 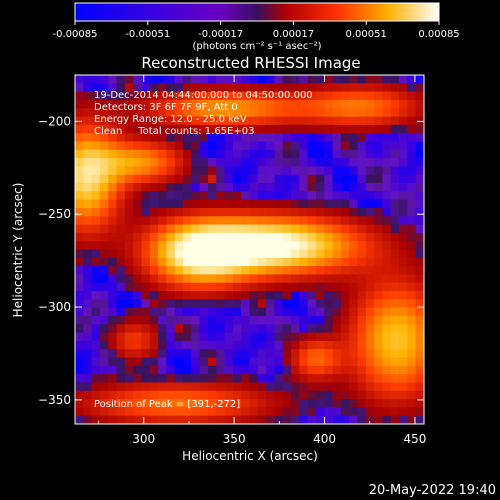 I want to click on y-tick-label: −250, so click(x=54, y=214).